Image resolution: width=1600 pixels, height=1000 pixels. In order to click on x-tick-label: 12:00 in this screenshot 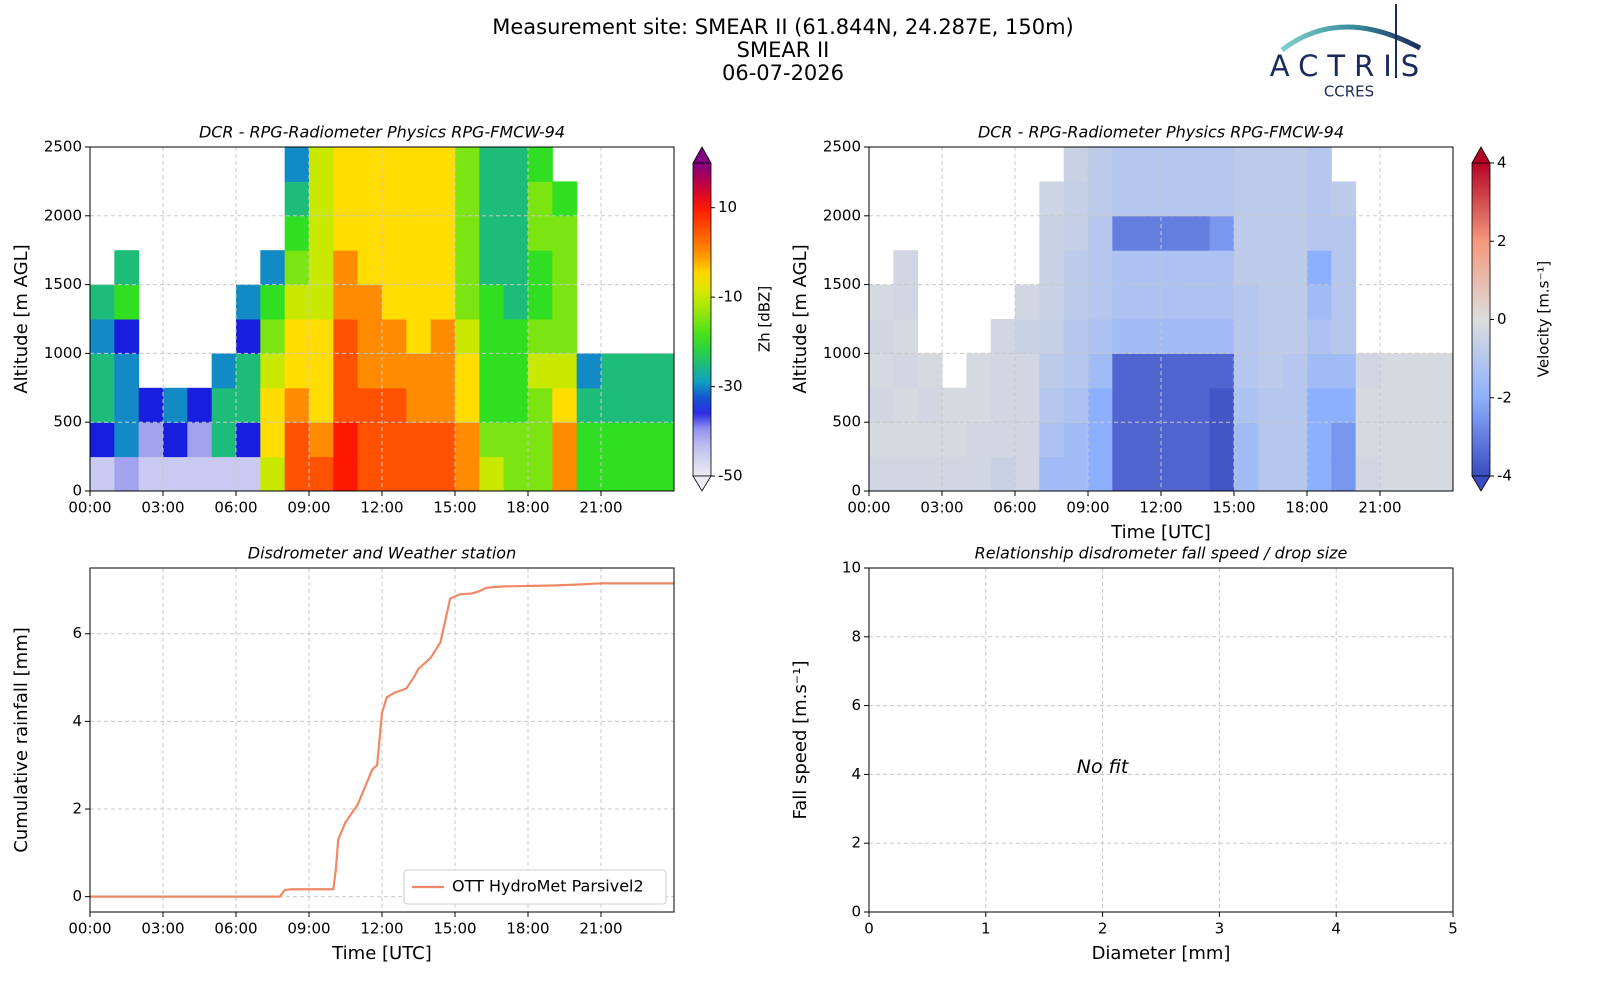, I will do `click(381, 929)`.